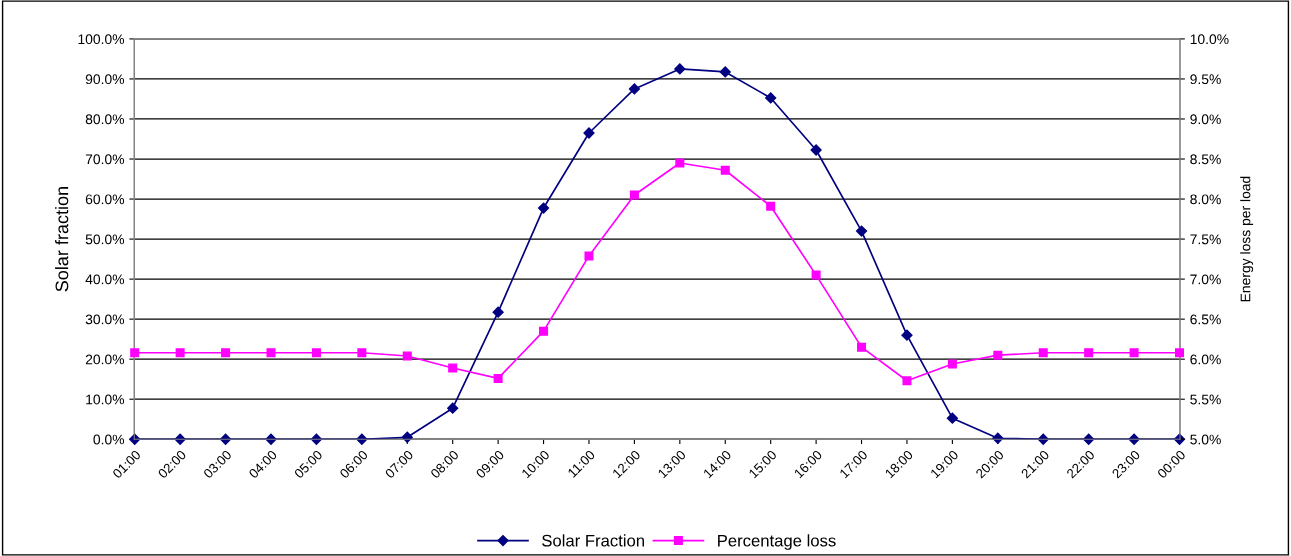  I want to click on legend-label: Percentage loss, so click(777, 542).